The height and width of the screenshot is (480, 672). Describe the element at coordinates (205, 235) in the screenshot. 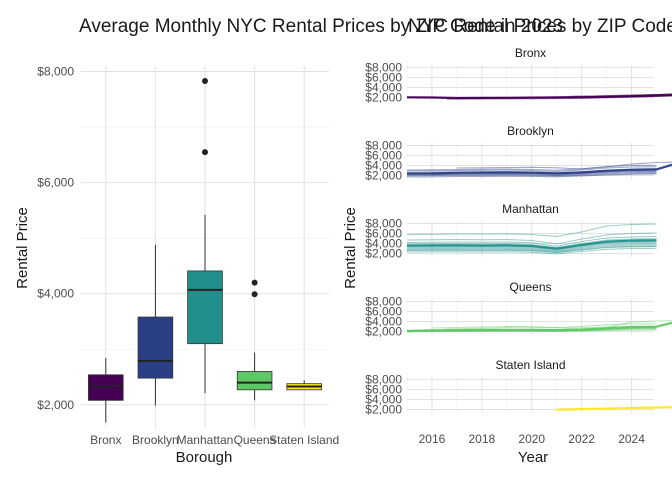

I see `box-manhattan` at that location.